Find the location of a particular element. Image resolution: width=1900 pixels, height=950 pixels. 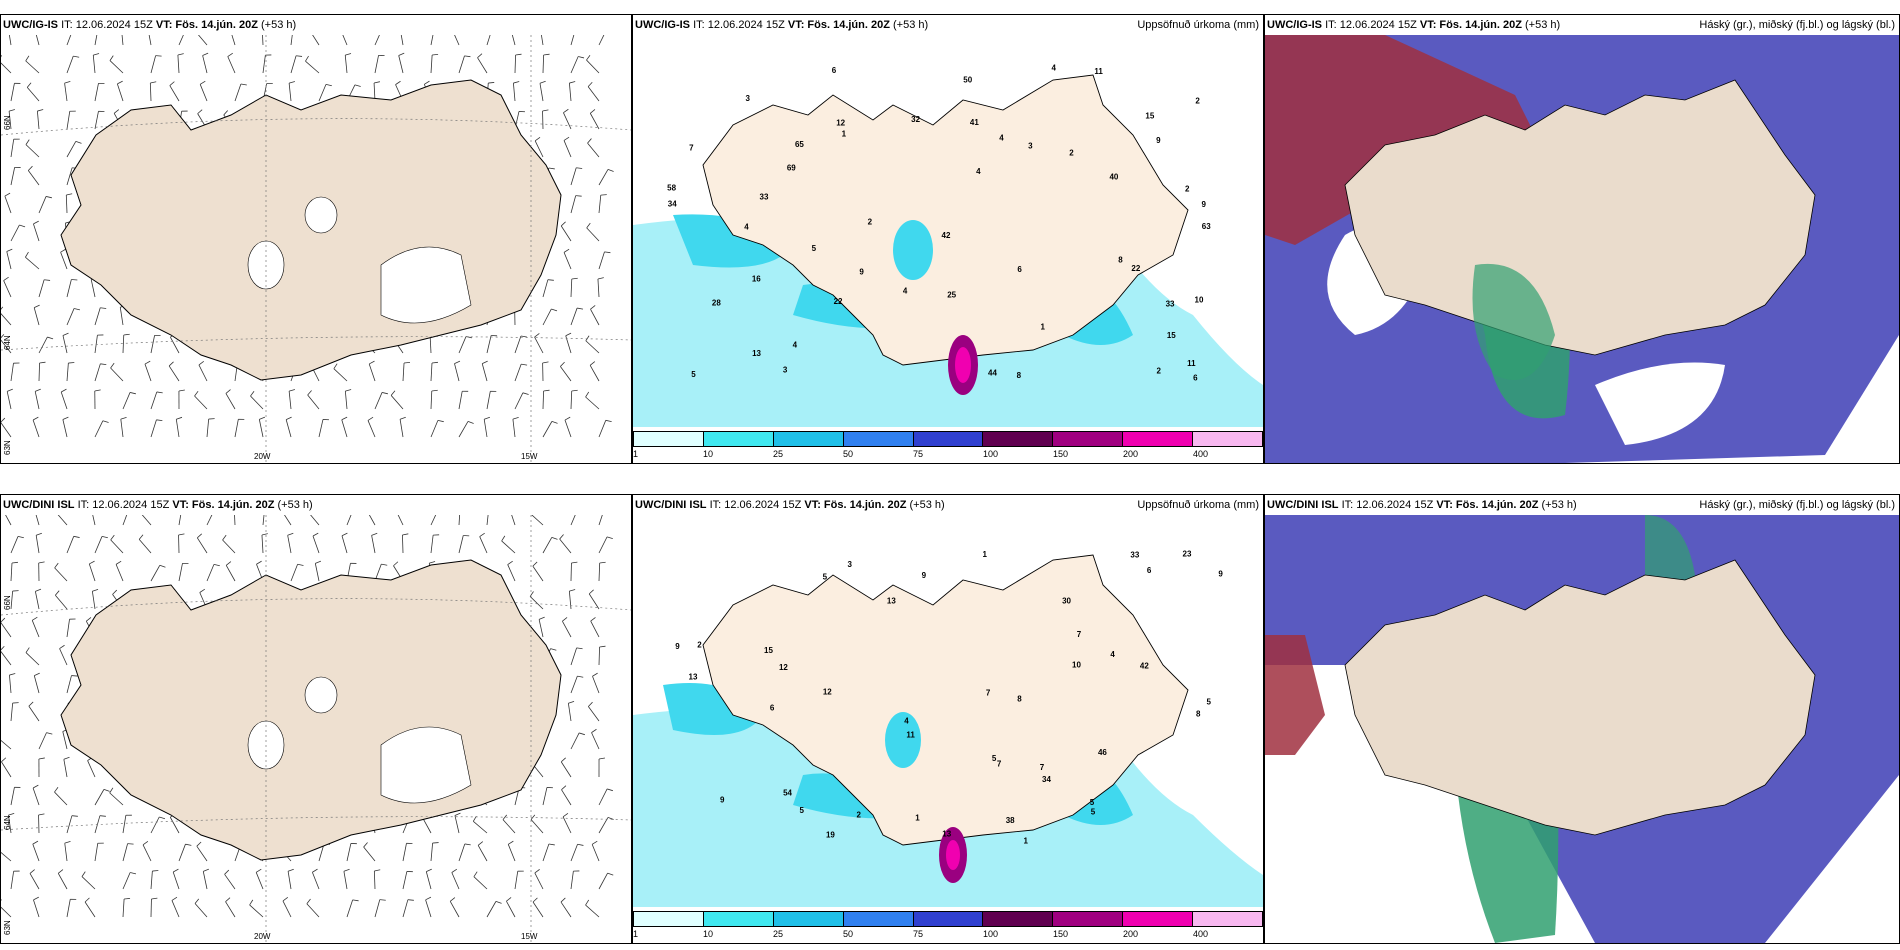

precip-legend: 1 10 25 50 75 100 150 200 400 is located at coordinates (948, 446).